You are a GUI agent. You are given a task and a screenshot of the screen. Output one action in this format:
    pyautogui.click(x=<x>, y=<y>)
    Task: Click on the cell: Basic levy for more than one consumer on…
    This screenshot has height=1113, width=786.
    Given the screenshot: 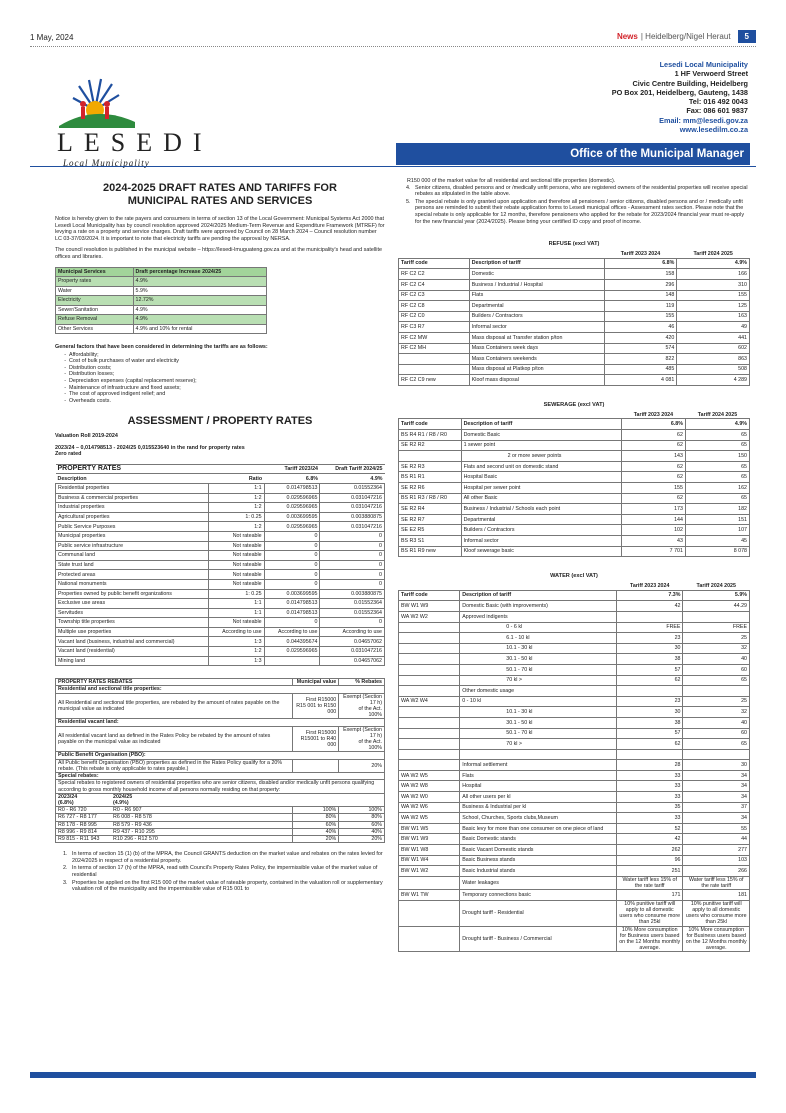 What is the action you would take?
    pyautogui.click(x=538, y=828)
    